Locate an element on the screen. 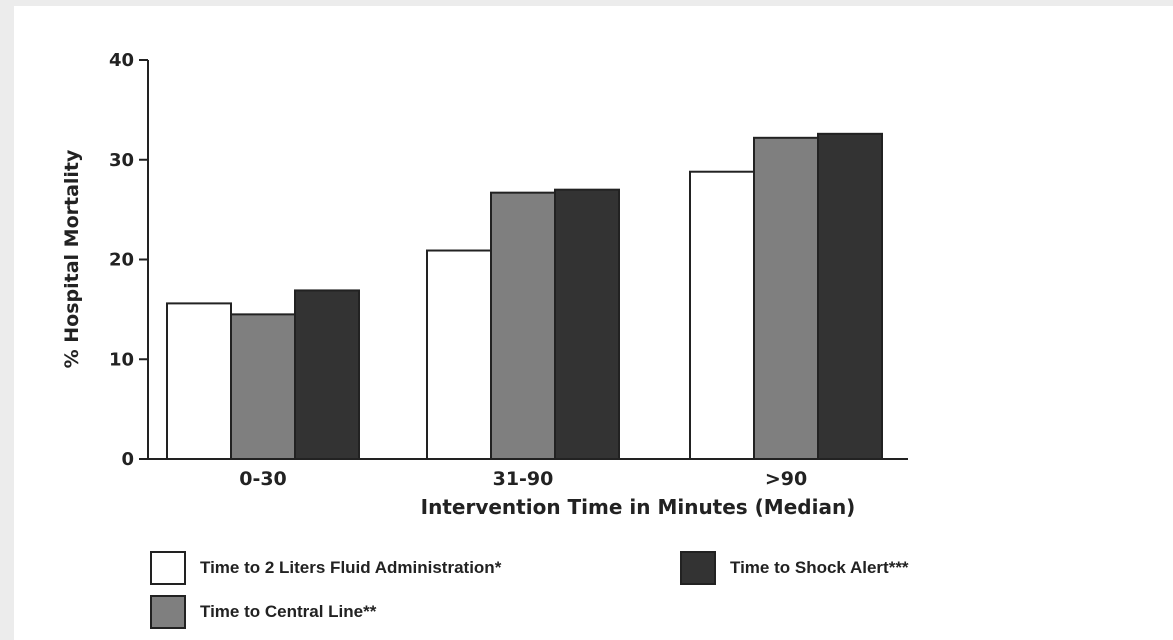  y-tick-label-0: 0 is located at coordinates (127, 459).